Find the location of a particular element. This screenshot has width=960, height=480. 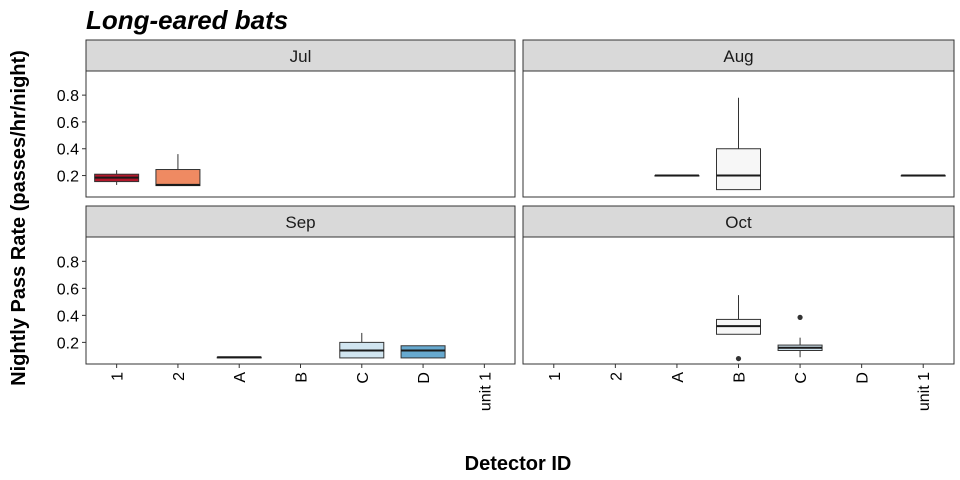

strip-label-sep: Sep is located at coordinates (300, 222).